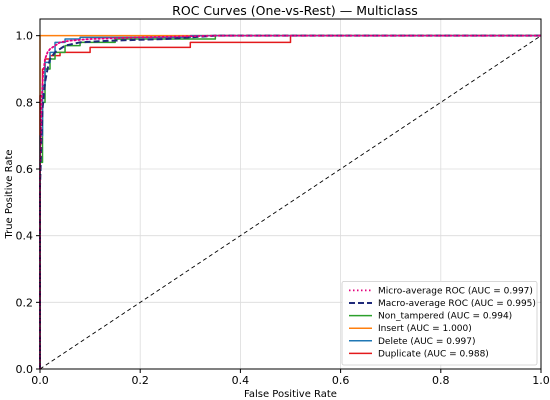 The image size is (550, 400). Describe the element at coordinates (25, 369) in the screenshot. I see `y-tick-label: 0.0` at that location.